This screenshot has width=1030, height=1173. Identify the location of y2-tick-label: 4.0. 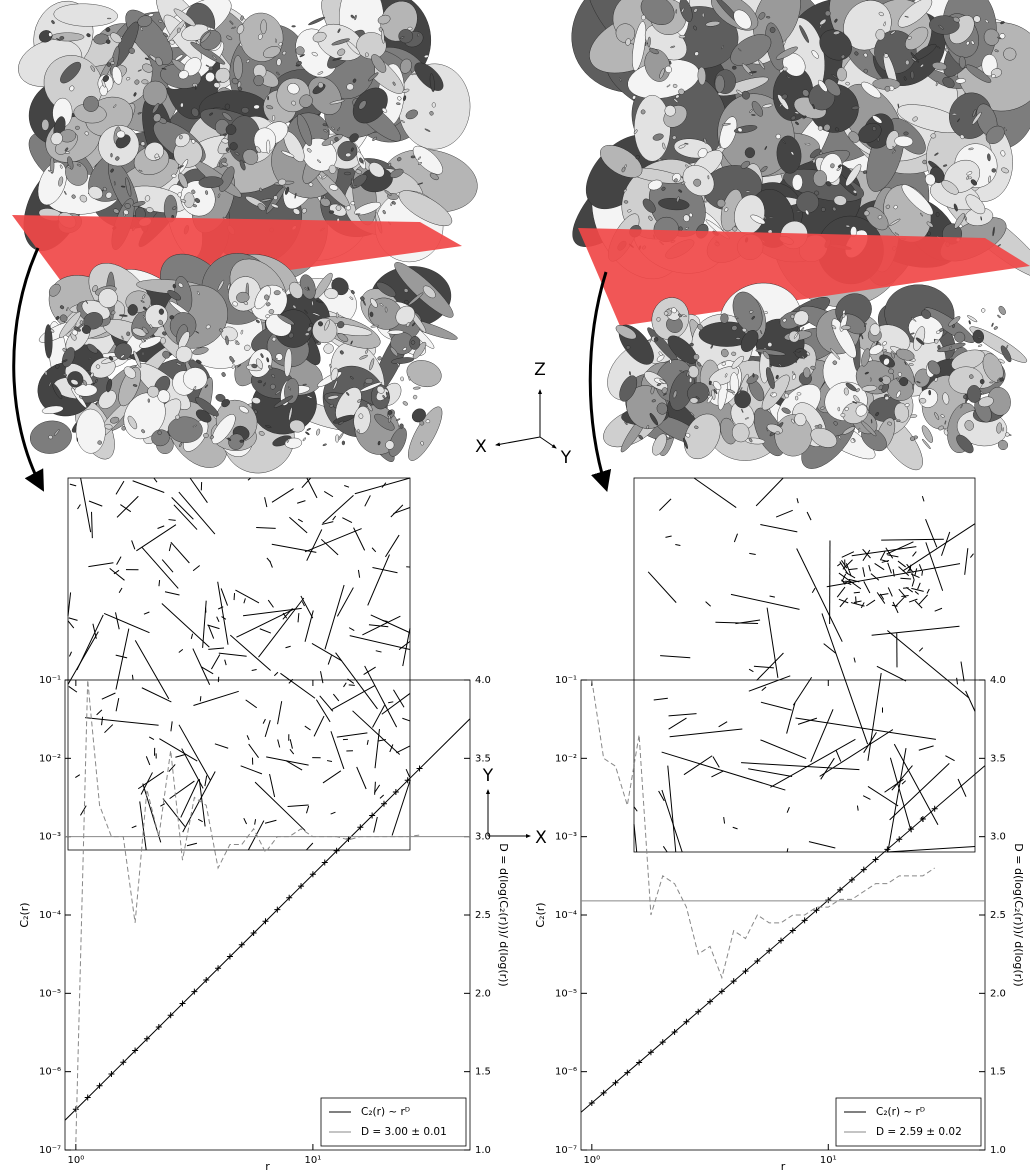
(998, 680).